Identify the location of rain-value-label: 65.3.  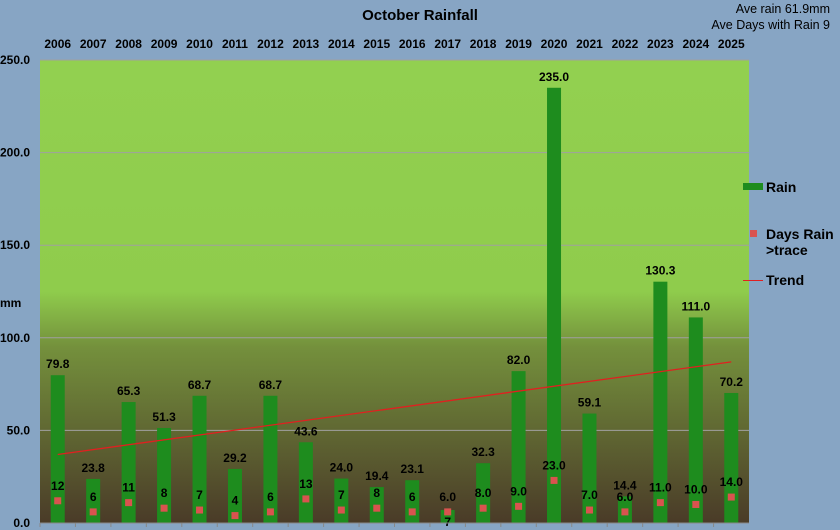
(129, 391).